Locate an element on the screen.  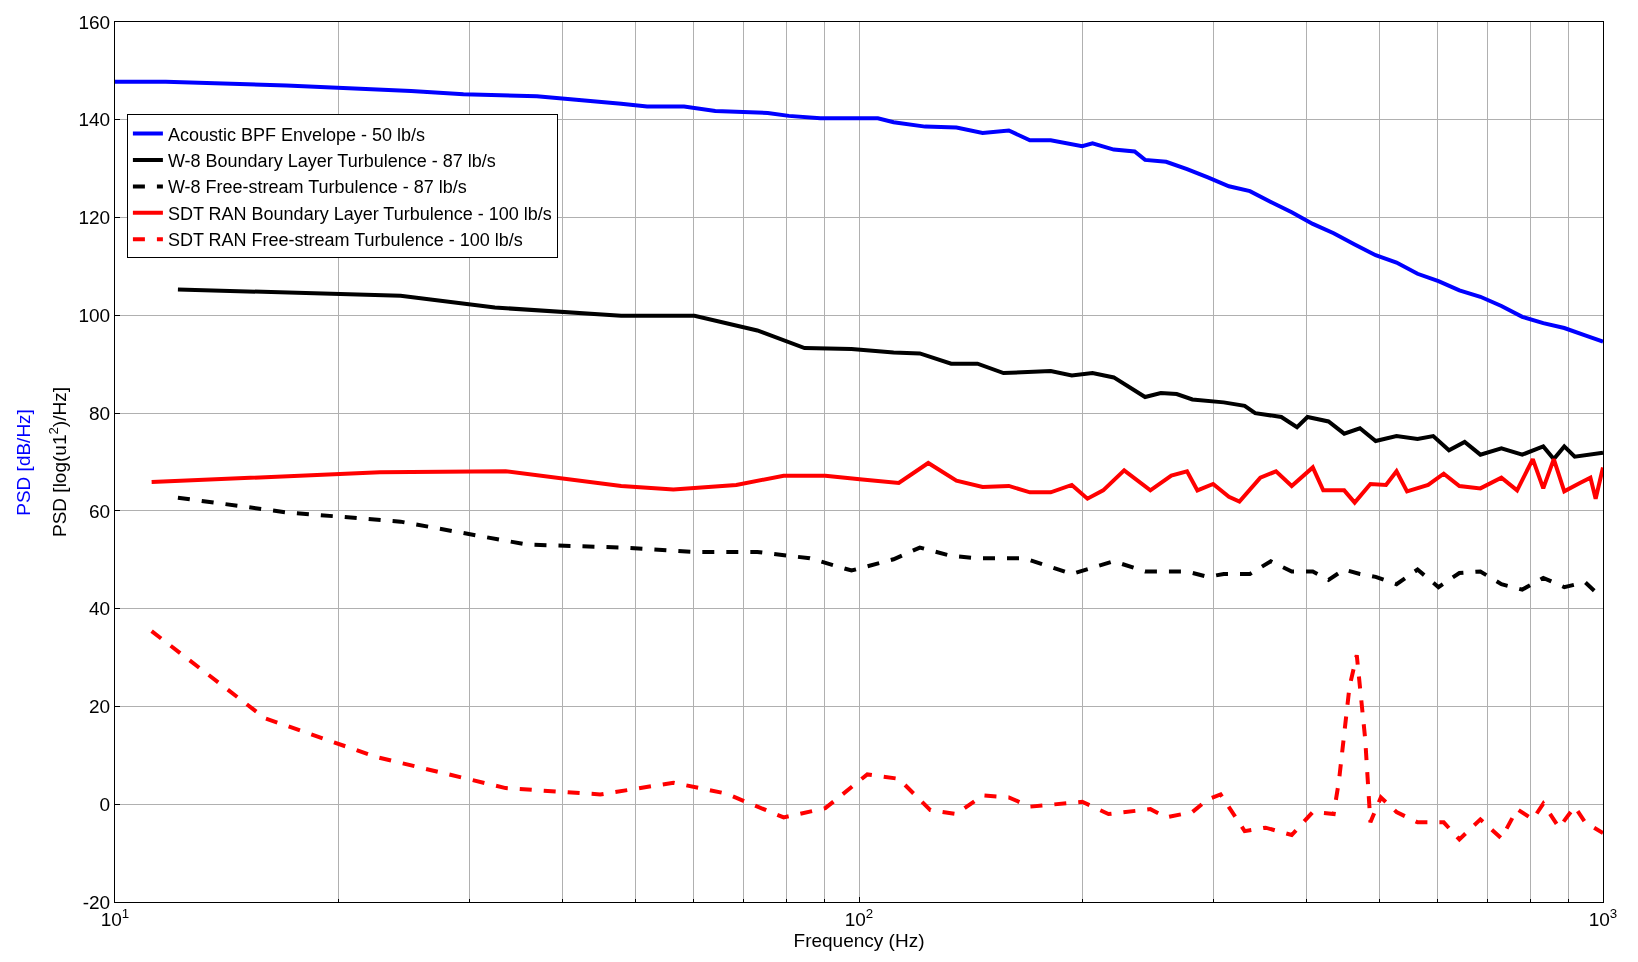
y-tick-label: 80 is located at coordinates (100, 413).